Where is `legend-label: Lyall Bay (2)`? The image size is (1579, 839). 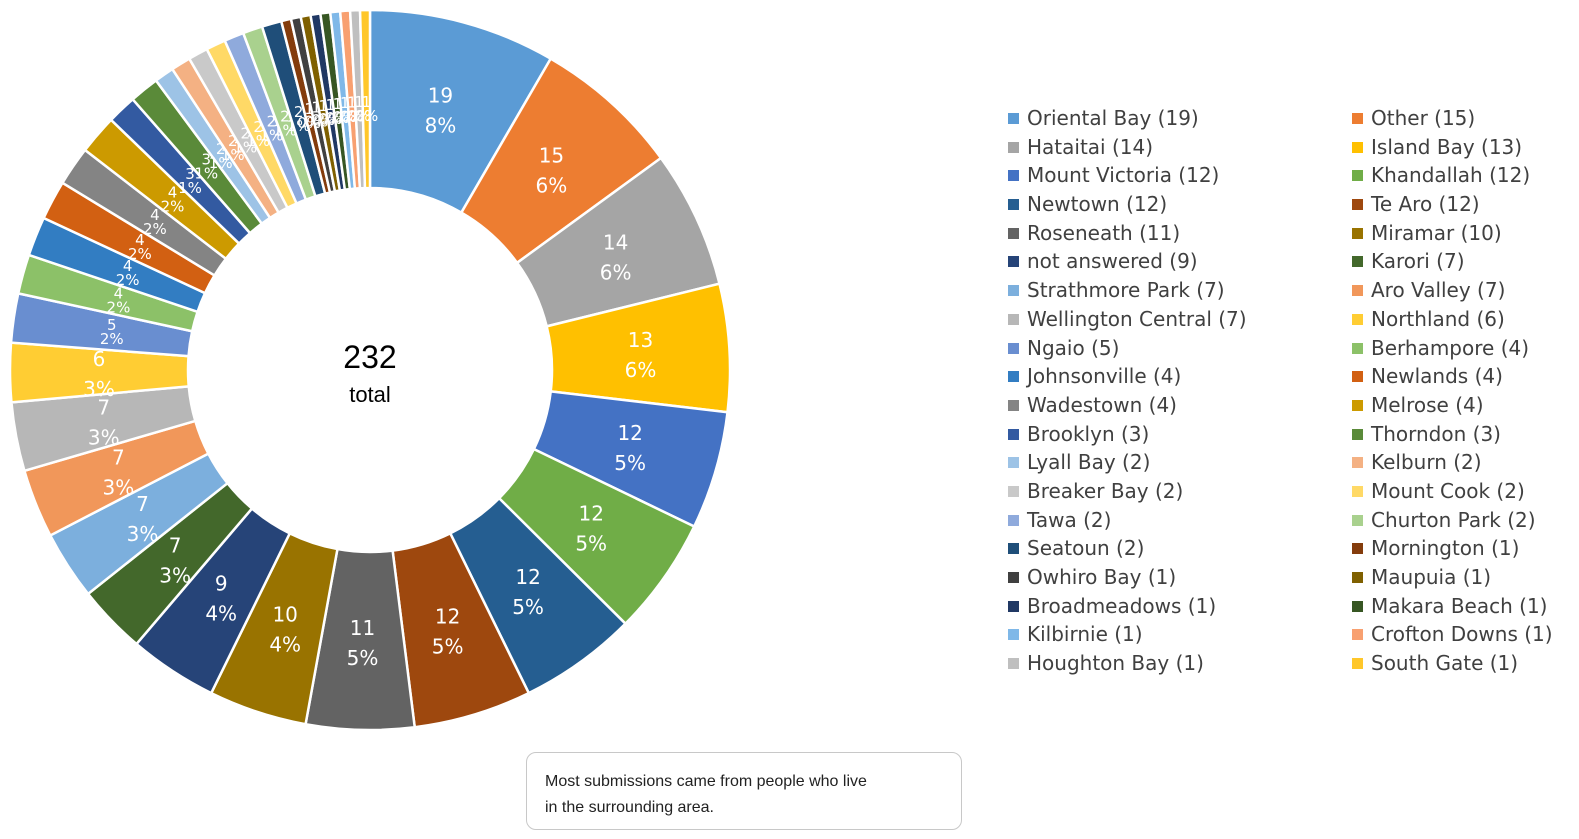 legend-label: Lyall Bay (2) is located at coordinates (1089, 462).